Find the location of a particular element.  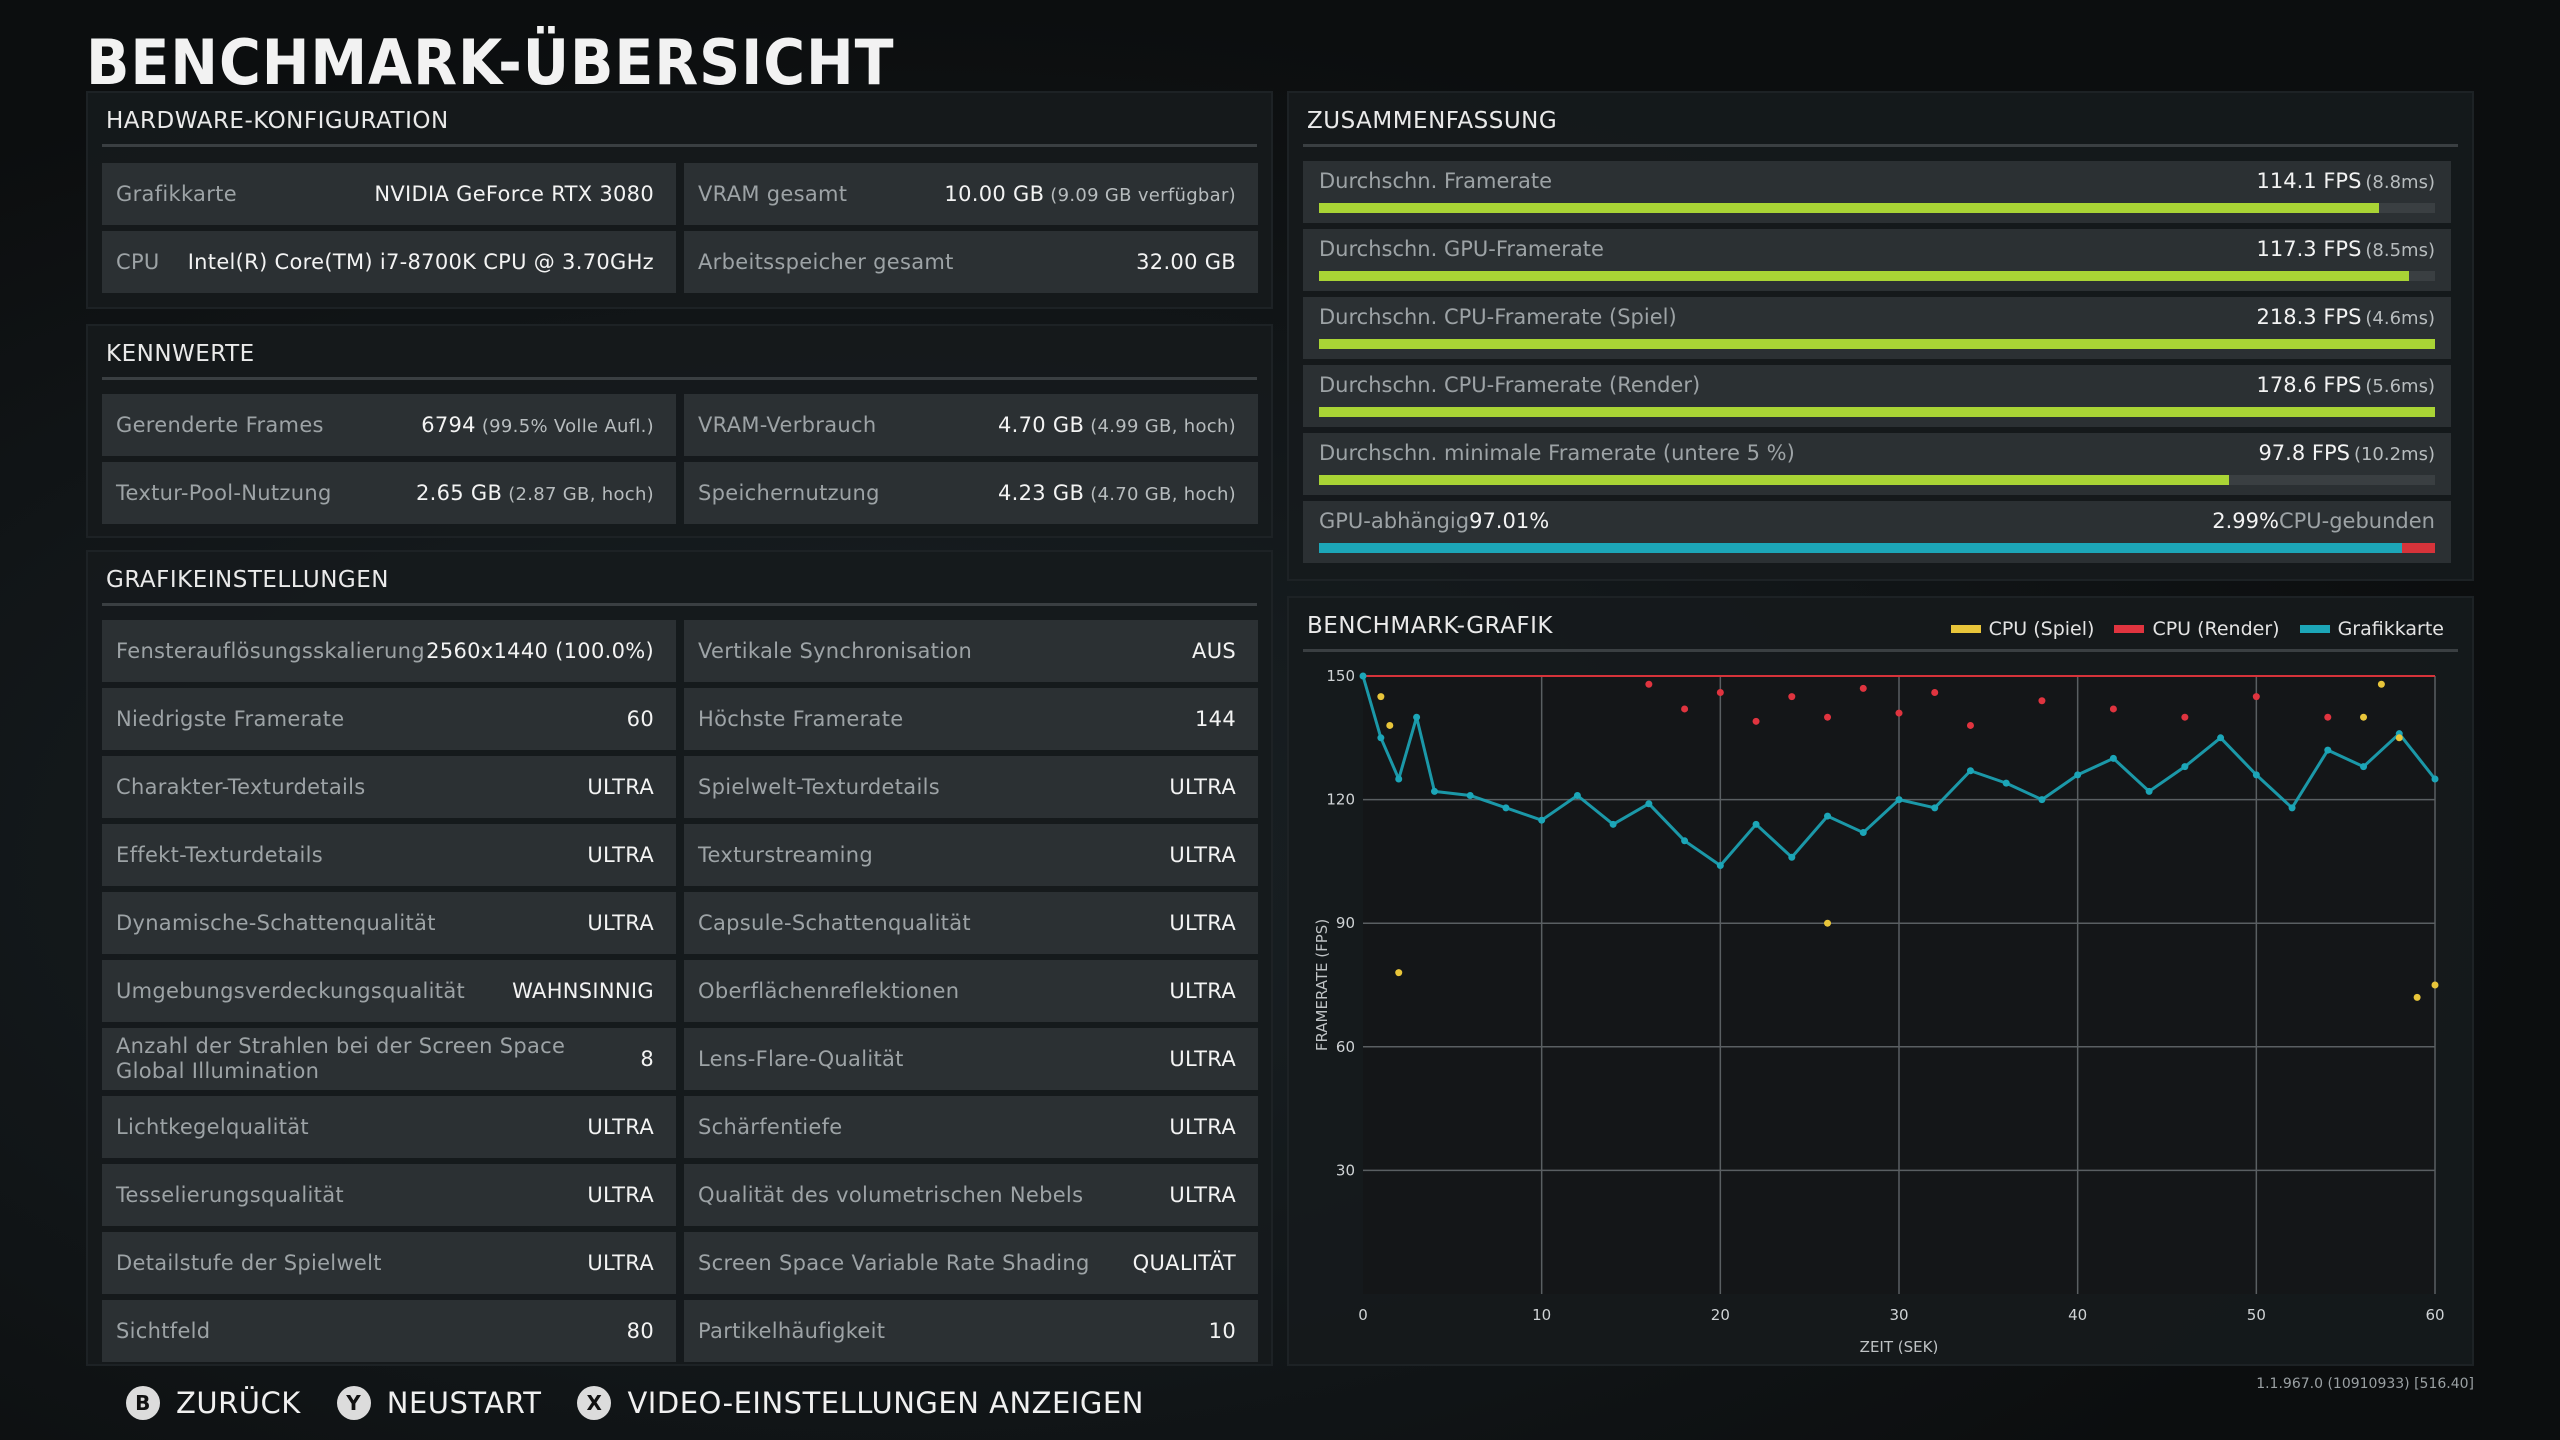

x-axis-label: ZEIT (SEK) is located at coordinates (1899, 1347).